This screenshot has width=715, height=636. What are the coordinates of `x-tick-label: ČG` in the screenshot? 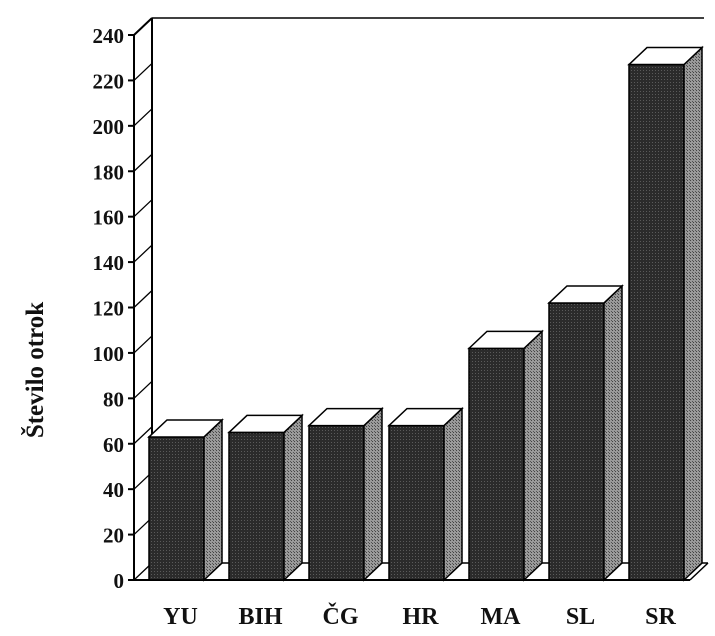 It's located at (341, 616).